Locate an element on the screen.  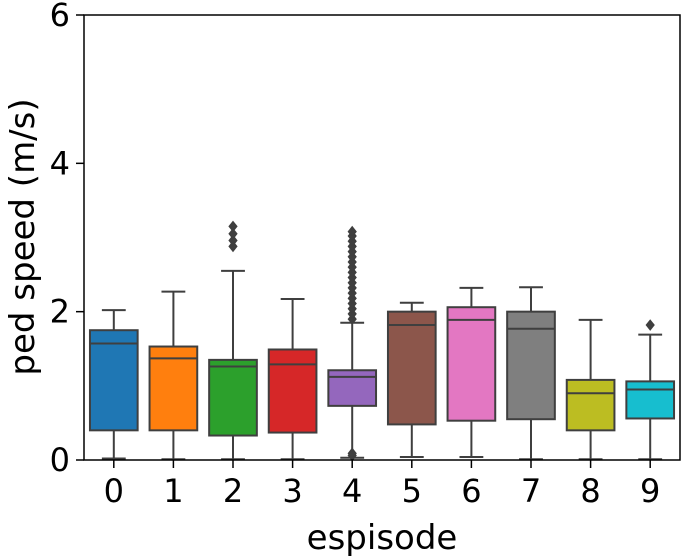
x-tick-label: 6 is located at coordinates (471, 491).